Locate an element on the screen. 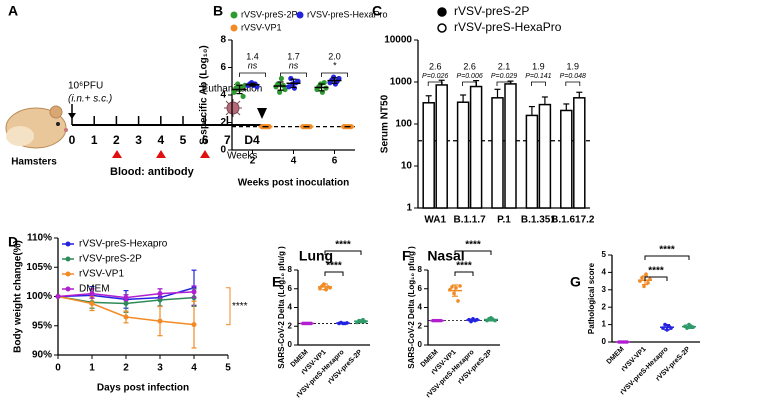 Image resolution: width=773 pixels, height=414 pixels. timeline-tick-label: 0 is located at coordinates (72, 140).